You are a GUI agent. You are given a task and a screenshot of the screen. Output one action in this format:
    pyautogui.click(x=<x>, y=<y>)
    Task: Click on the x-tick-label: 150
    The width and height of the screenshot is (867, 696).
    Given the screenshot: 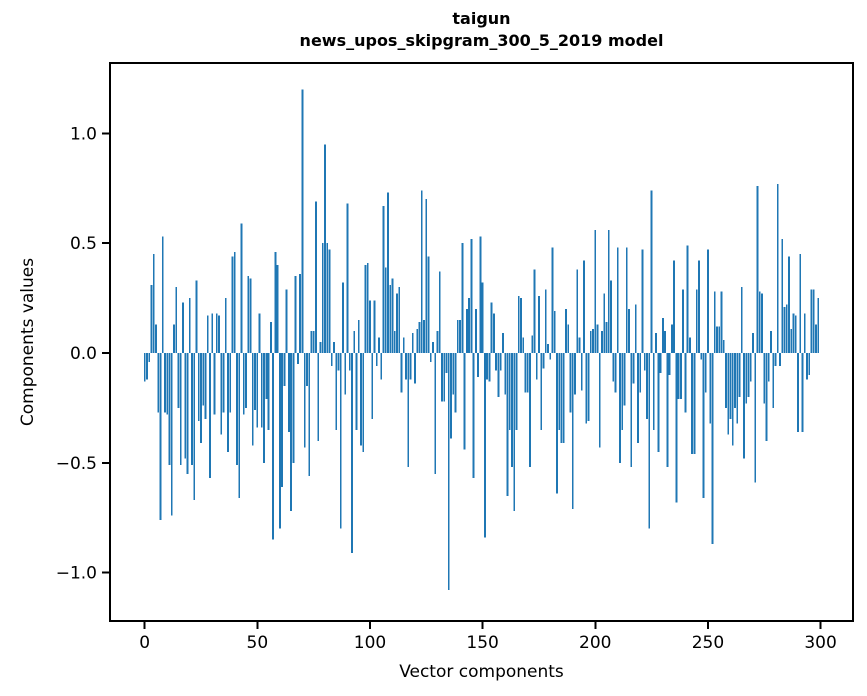 What is the action you would take?
    pyautogui.click(x=482, y=643)
    